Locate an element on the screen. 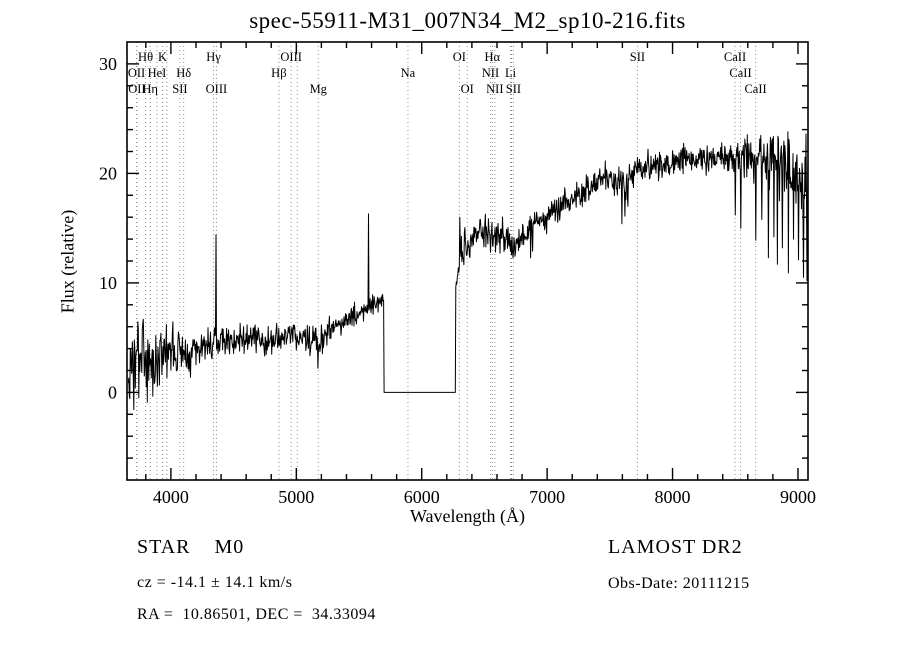 The image size is (900, 650). line-marker-label: Mg is located at coordinates (319, 89).